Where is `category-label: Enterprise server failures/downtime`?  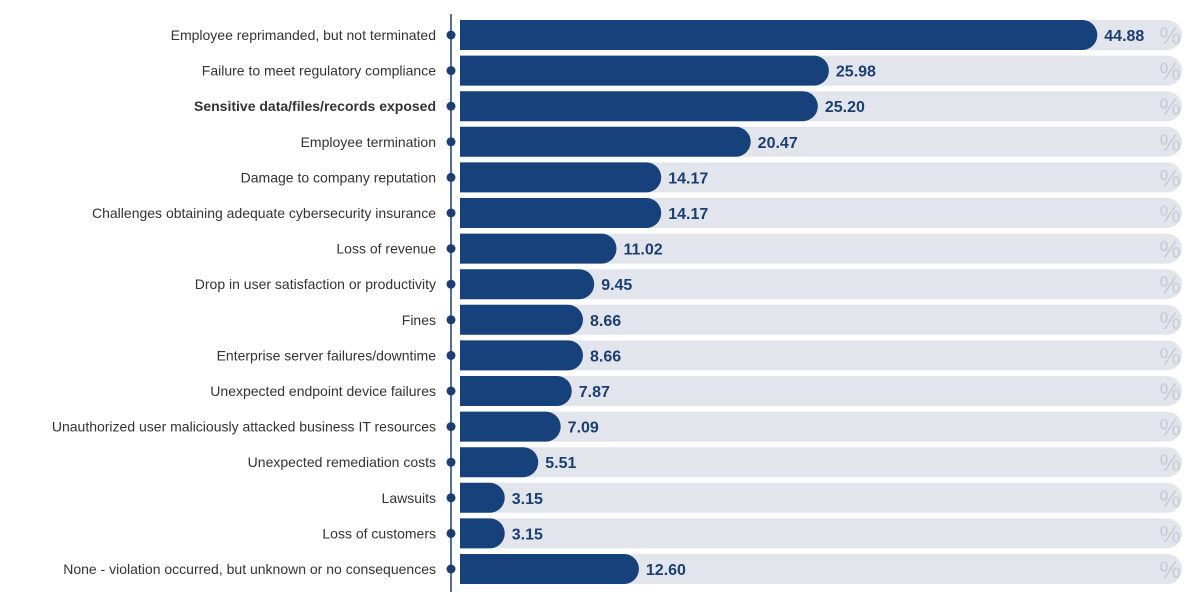
category-label: Enterprise server failures/downtime is located at coordinates (327, 355).